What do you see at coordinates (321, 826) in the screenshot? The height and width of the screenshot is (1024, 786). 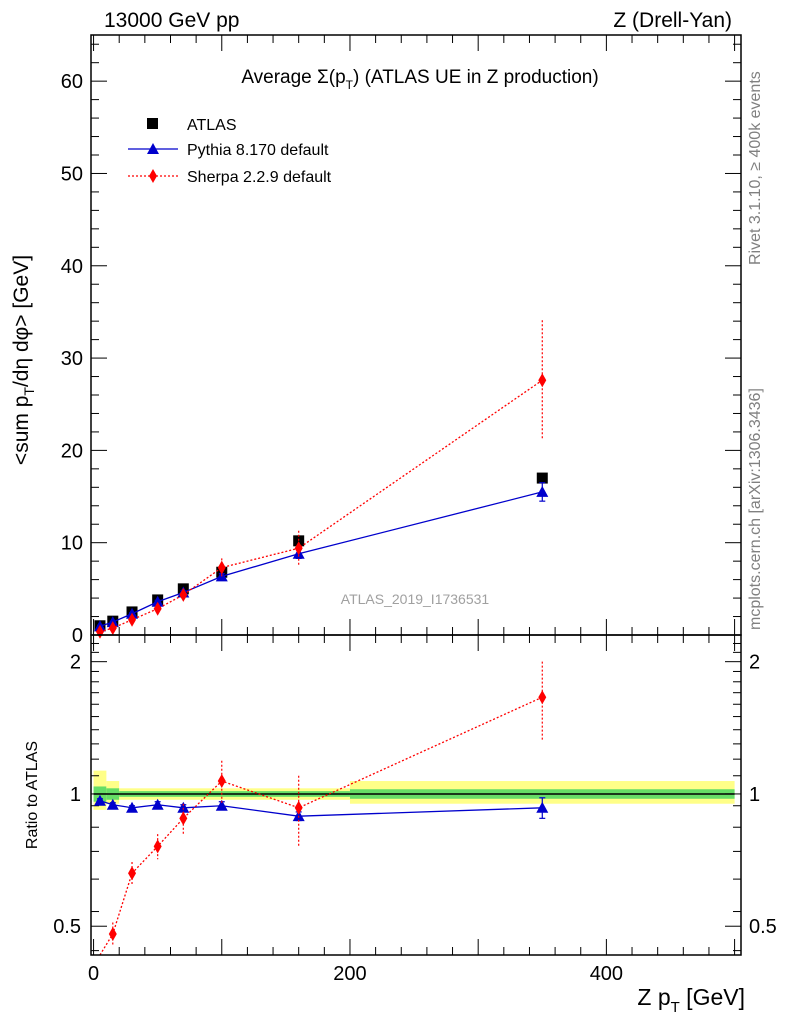 I see `ratio-sherpa-line` at bounding box center [321, 826].